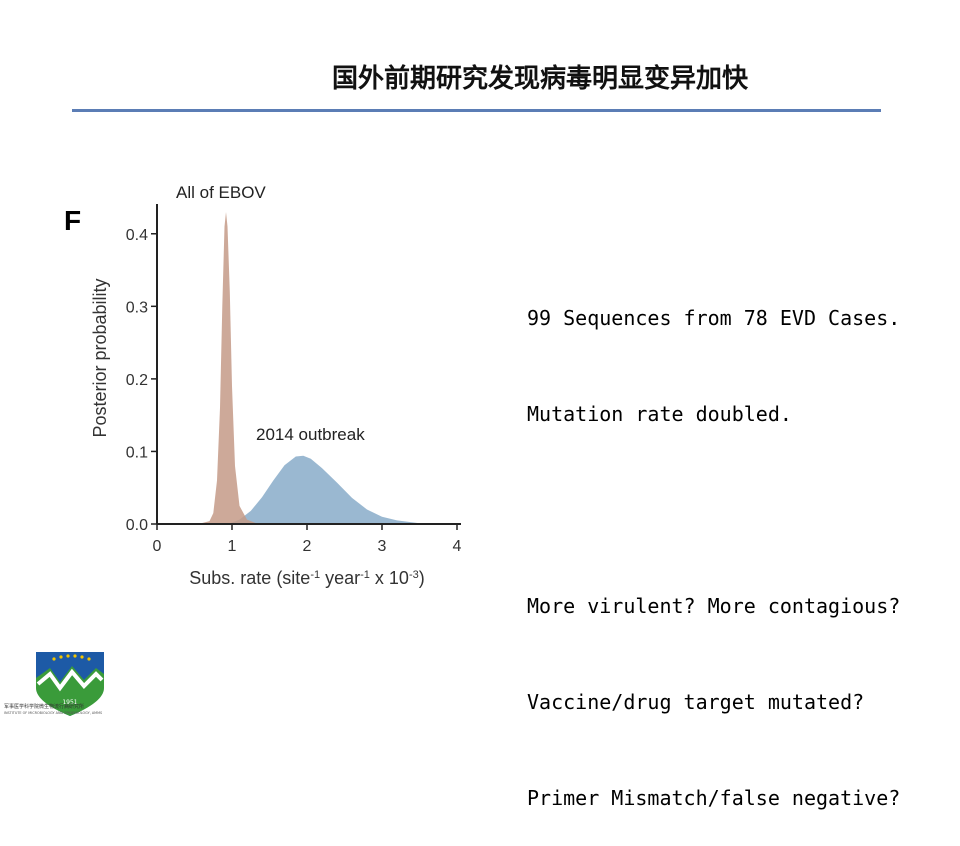 The image size is (960, 846). What do you see at coordinates (307, 546) in the screenshot?
I see `x-tick-label: 2` at bounding box center [307, 546].